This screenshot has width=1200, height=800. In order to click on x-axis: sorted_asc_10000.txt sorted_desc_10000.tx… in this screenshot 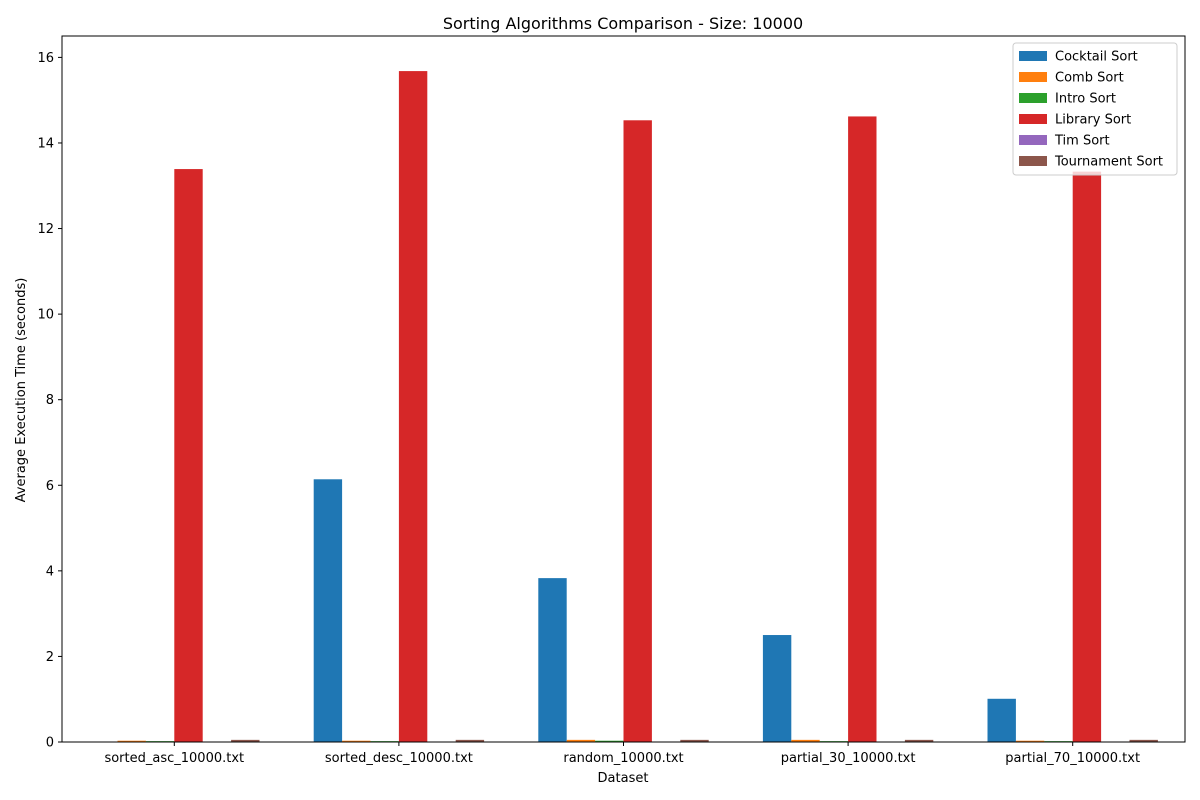, I will do `click(622, 754)`.